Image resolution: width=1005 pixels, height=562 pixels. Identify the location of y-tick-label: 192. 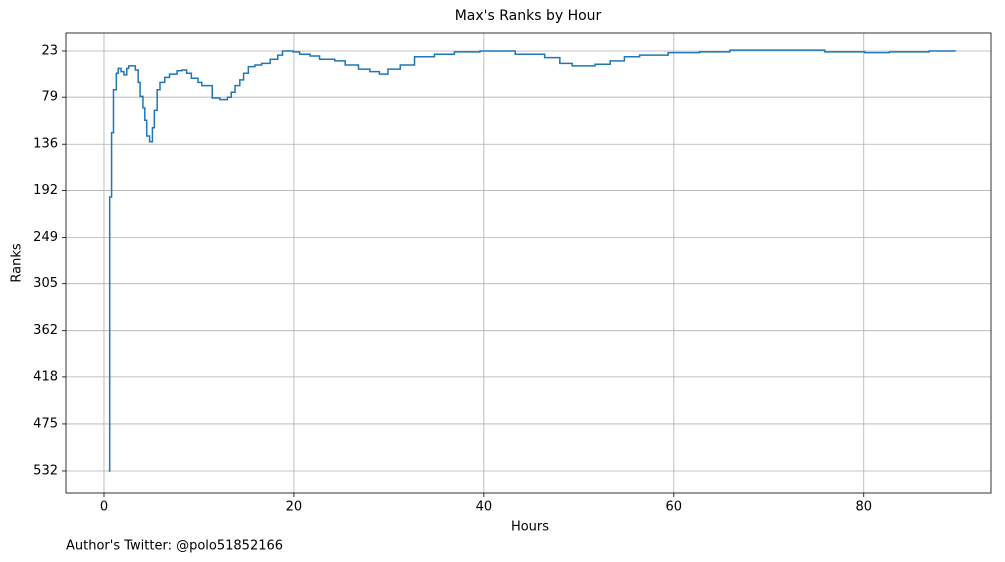
(45, 190).